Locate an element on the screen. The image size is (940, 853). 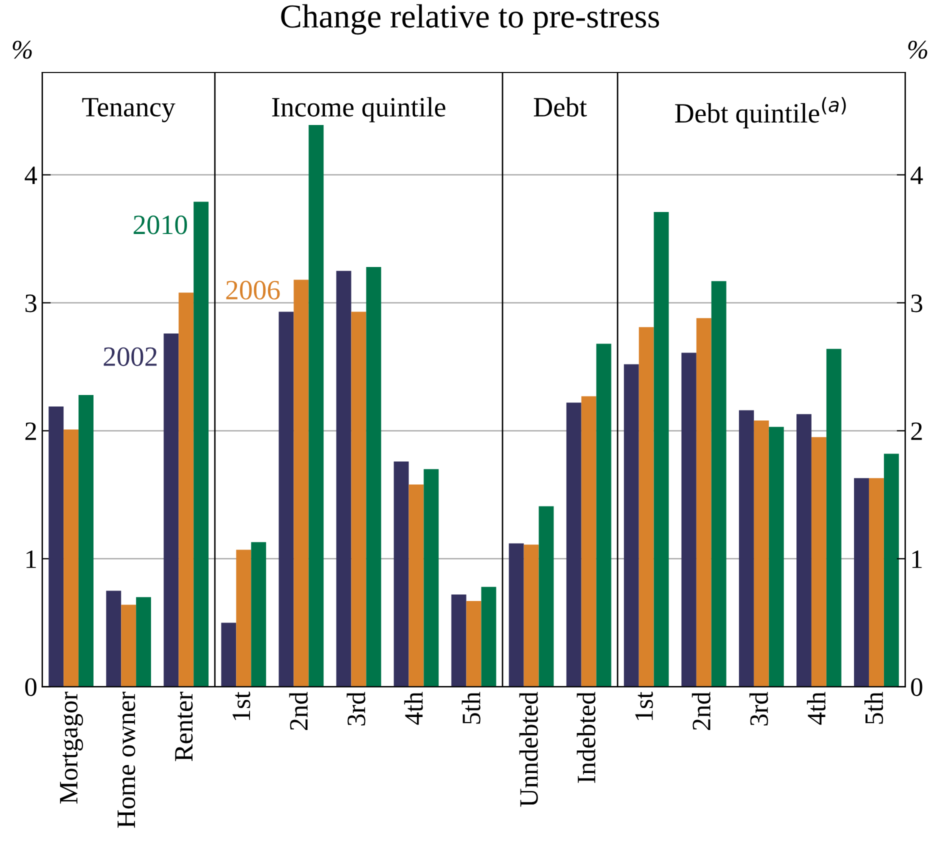
y2-tick-label: 1 is located at coordinates (917, 559).